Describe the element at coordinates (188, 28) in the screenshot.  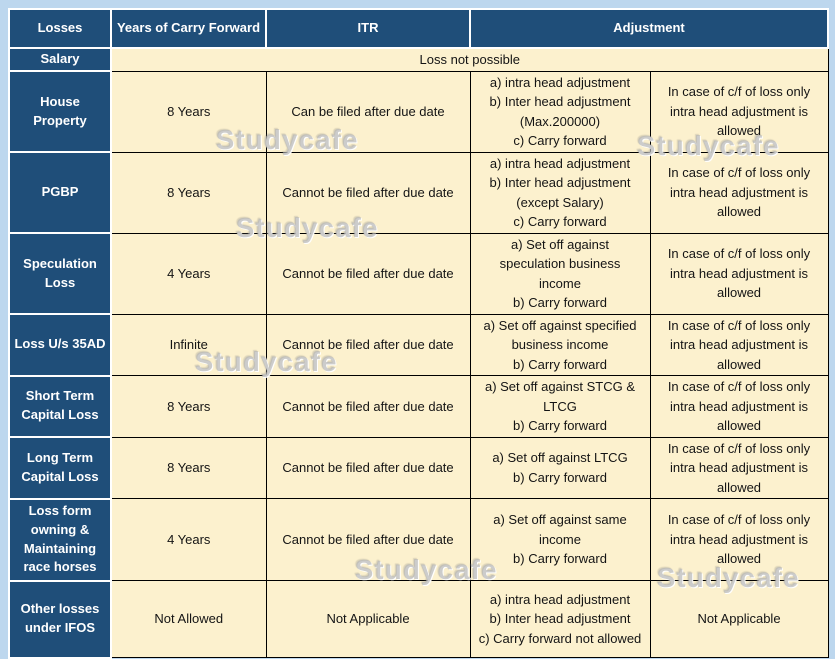
I see `header-years-of-carry-forward: Years of Carry Forward` at that location.